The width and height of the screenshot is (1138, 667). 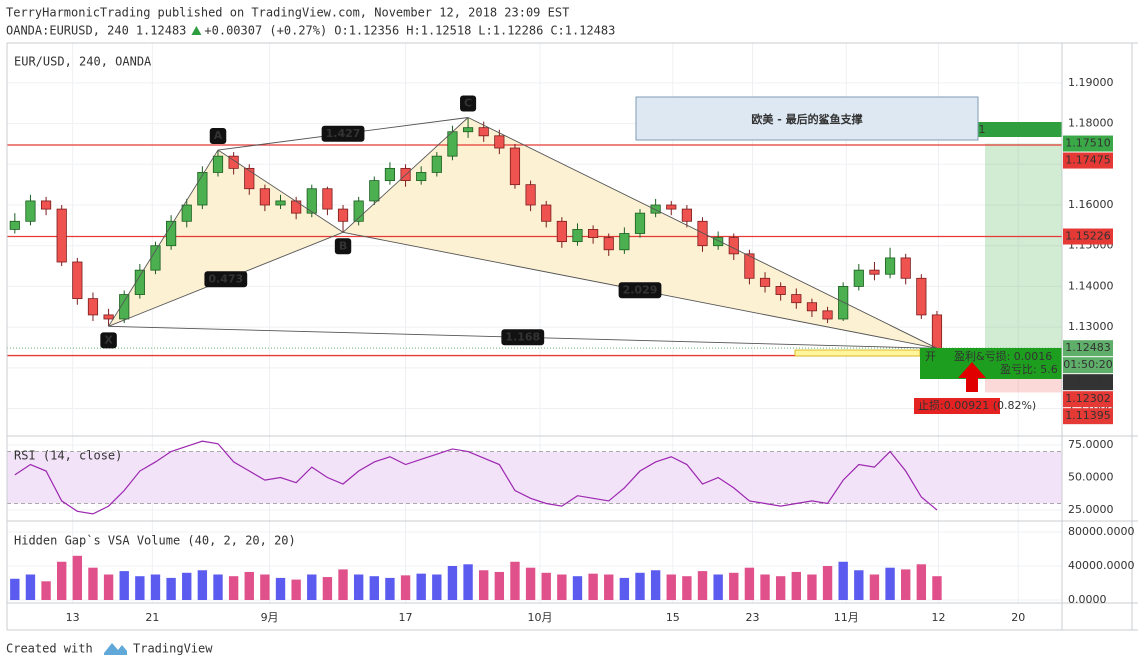 I want to click on volume-tick-label: 80000.0000, so click(x=1101, y=531).